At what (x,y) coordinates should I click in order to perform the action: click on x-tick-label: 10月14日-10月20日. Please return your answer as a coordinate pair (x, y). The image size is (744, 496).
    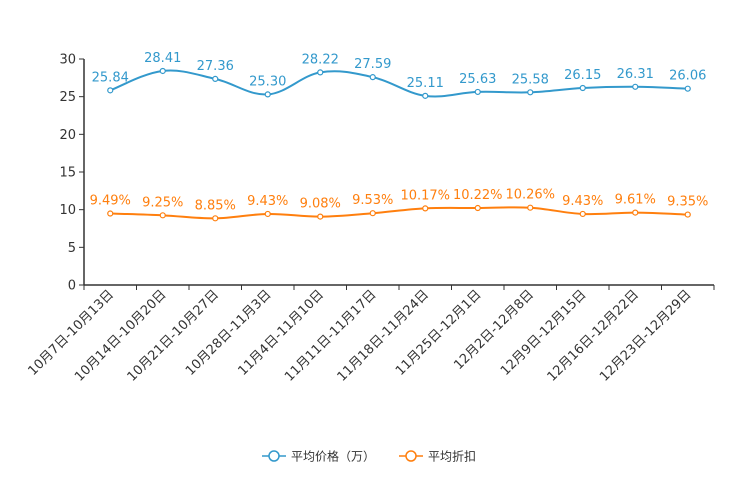
    Looking at the image, I should click on (120, 335).